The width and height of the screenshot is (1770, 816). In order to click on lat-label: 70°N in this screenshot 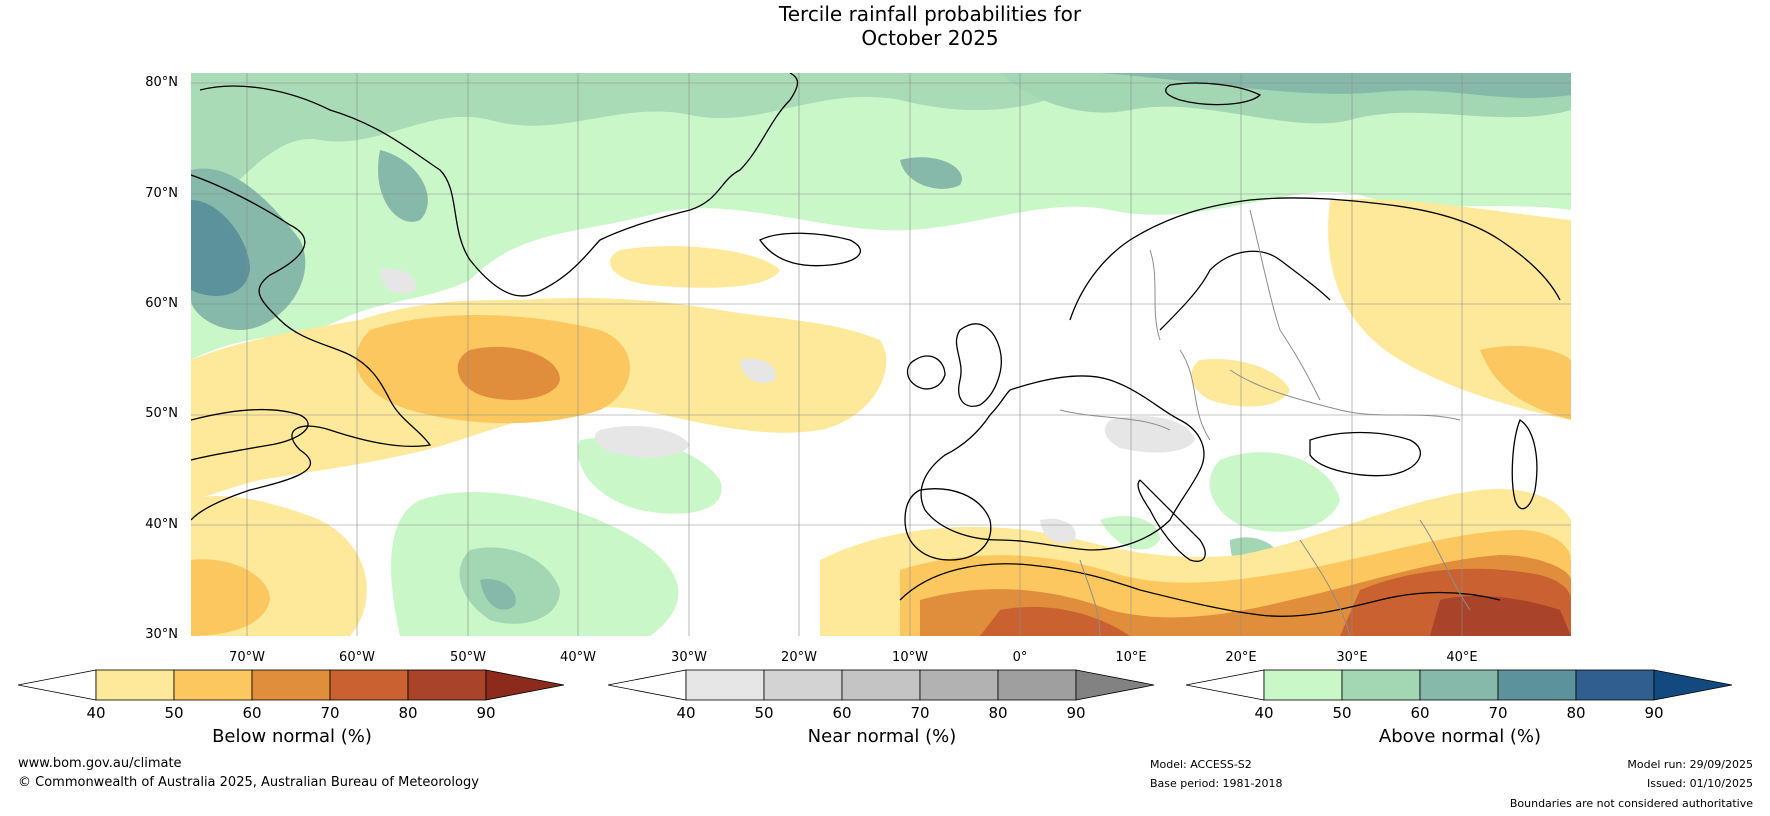, I will do `click(161, 193)`.